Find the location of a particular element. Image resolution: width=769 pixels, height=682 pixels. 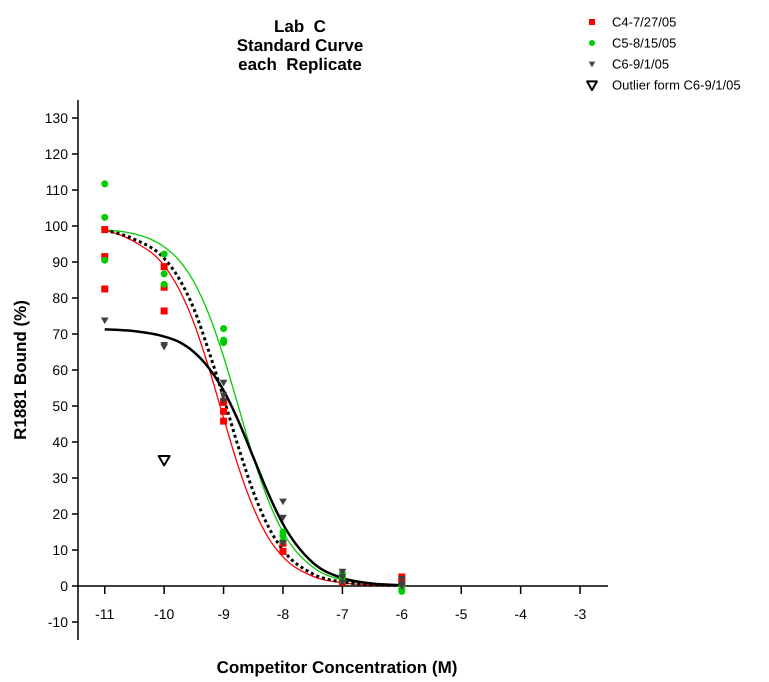

y-tick-label: 10 is located at coordinates (60, 550).